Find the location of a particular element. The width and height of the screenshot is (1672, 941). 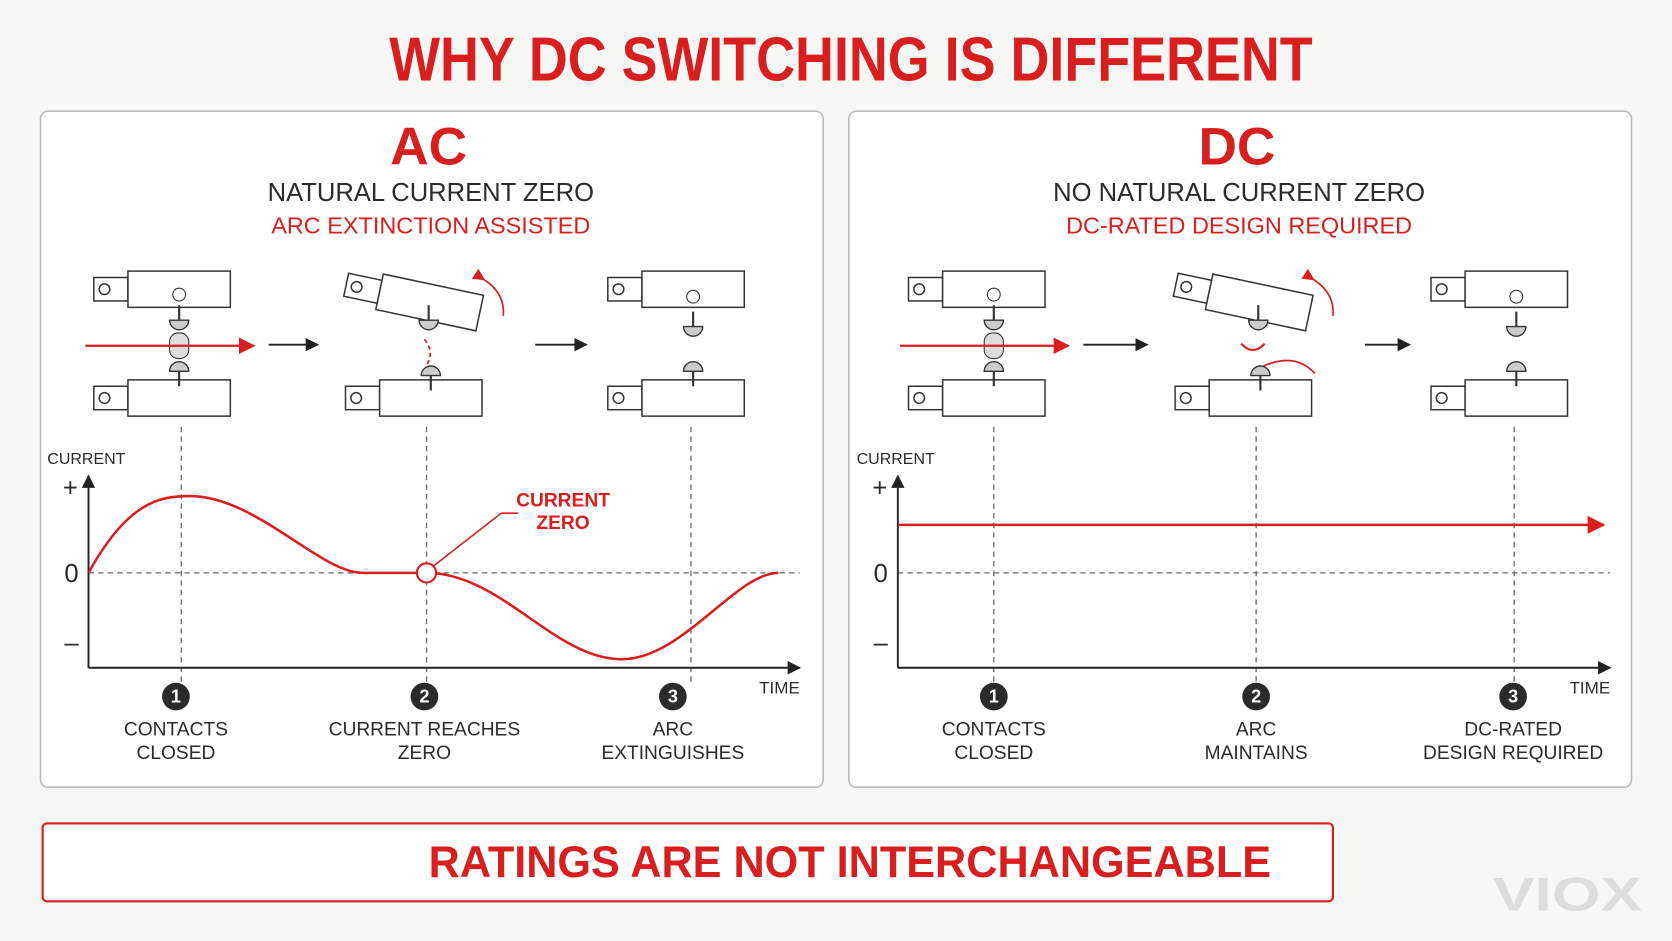

zero-marker is located at coordinates (426, 573).